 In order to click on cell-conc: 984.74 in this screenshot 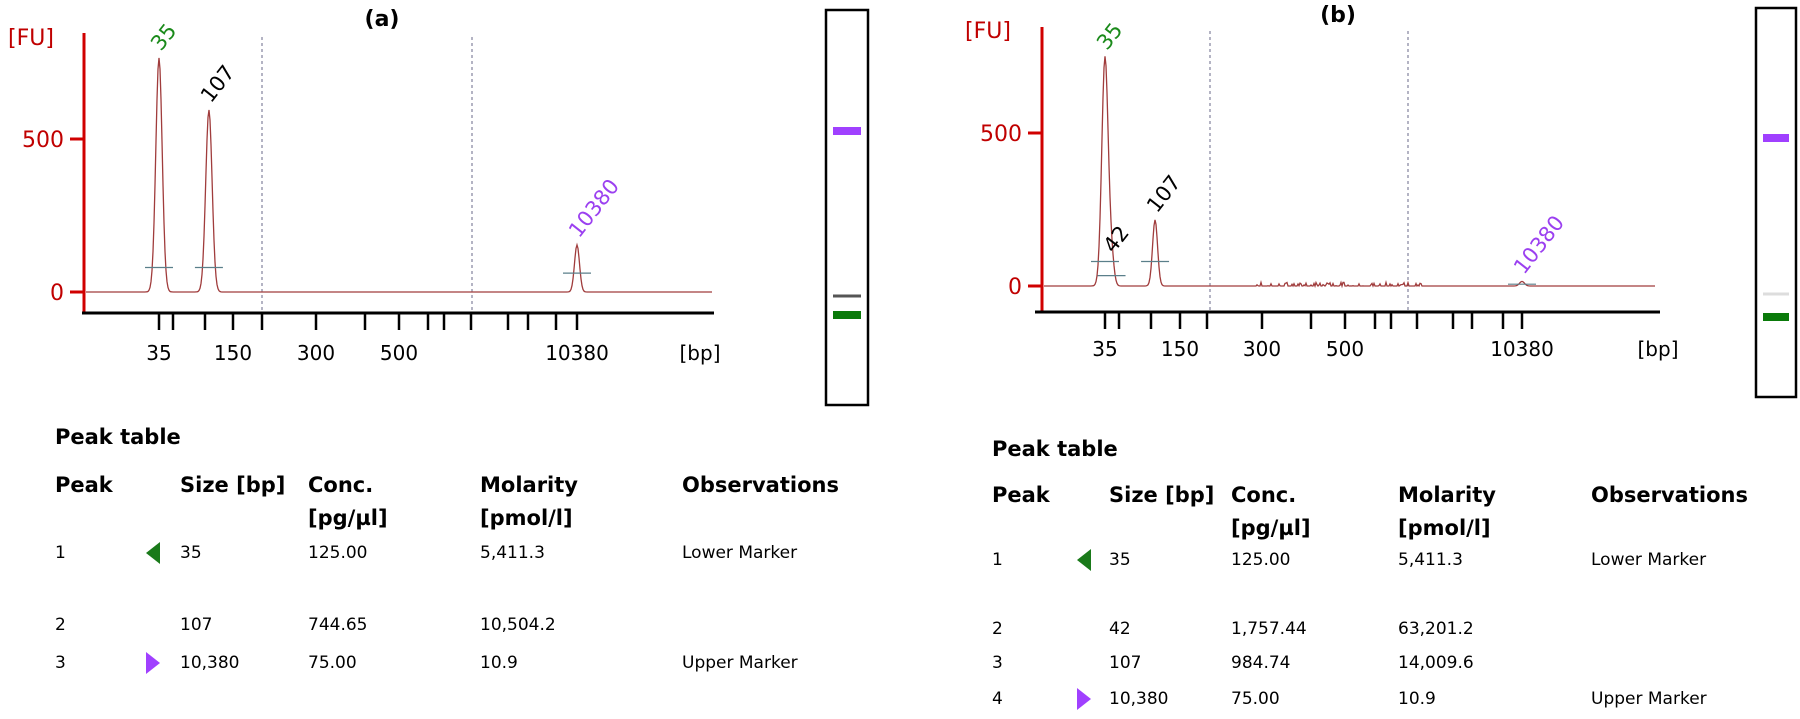, I will do `click(1261, 663)`.